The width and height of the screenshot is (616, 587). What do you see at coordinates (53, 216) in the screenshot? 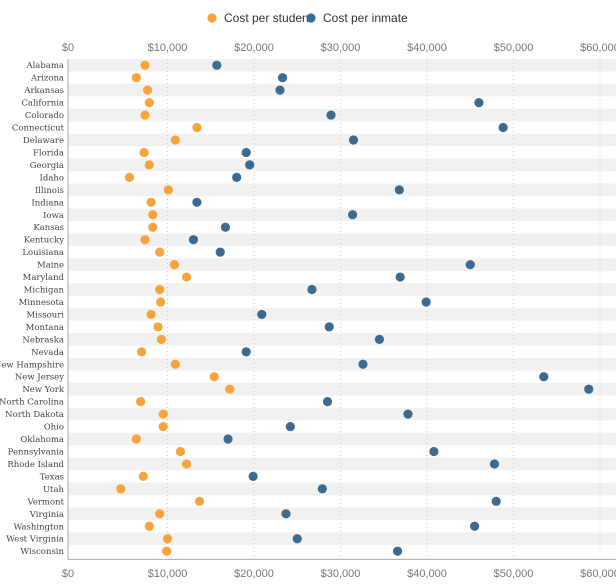
I see `state-label: Iowa` at bounding box center [53, 216].